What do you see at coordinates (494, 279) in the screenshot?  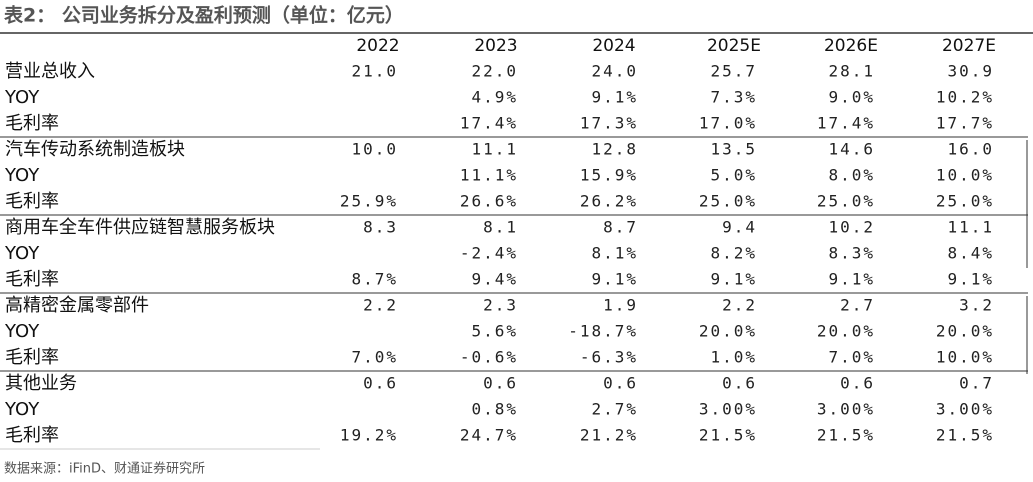 I see `cell: 9.4%` at bounding box center [494, 279].